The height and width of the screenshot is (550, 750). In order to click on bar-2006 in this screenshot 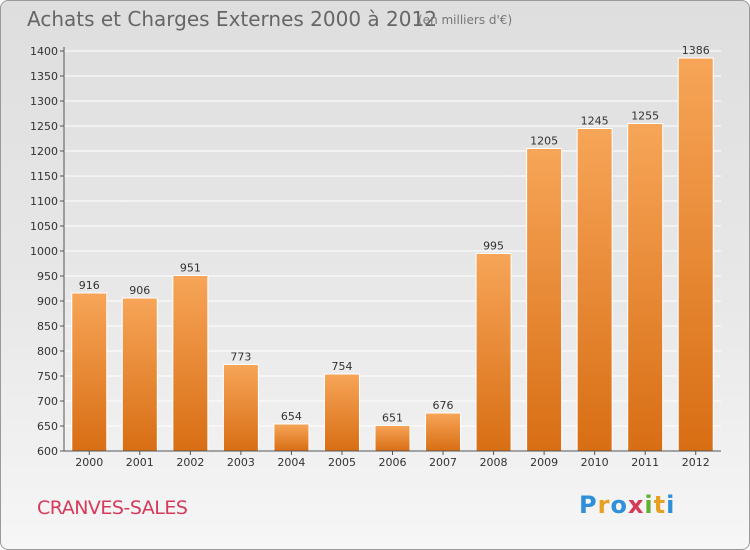, I will do `click(392, 438)`.